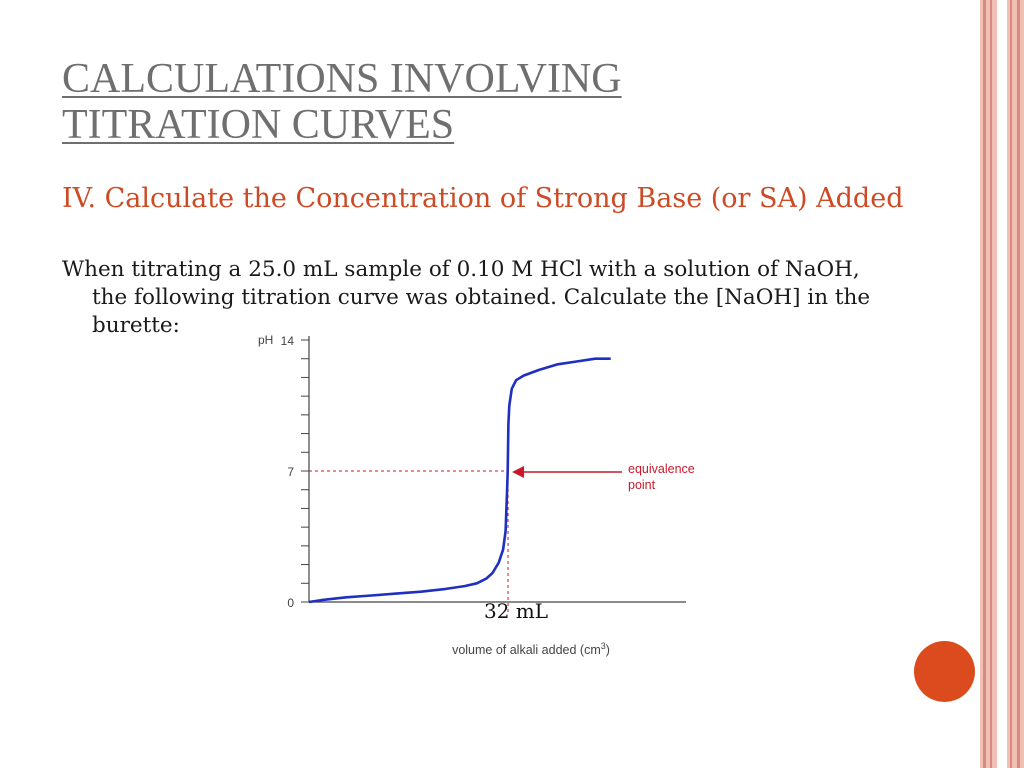 Image resolution: width=1024 pixels, height=768 pixels. I want to click on equivalence-arrow-head, so click(518, 472).